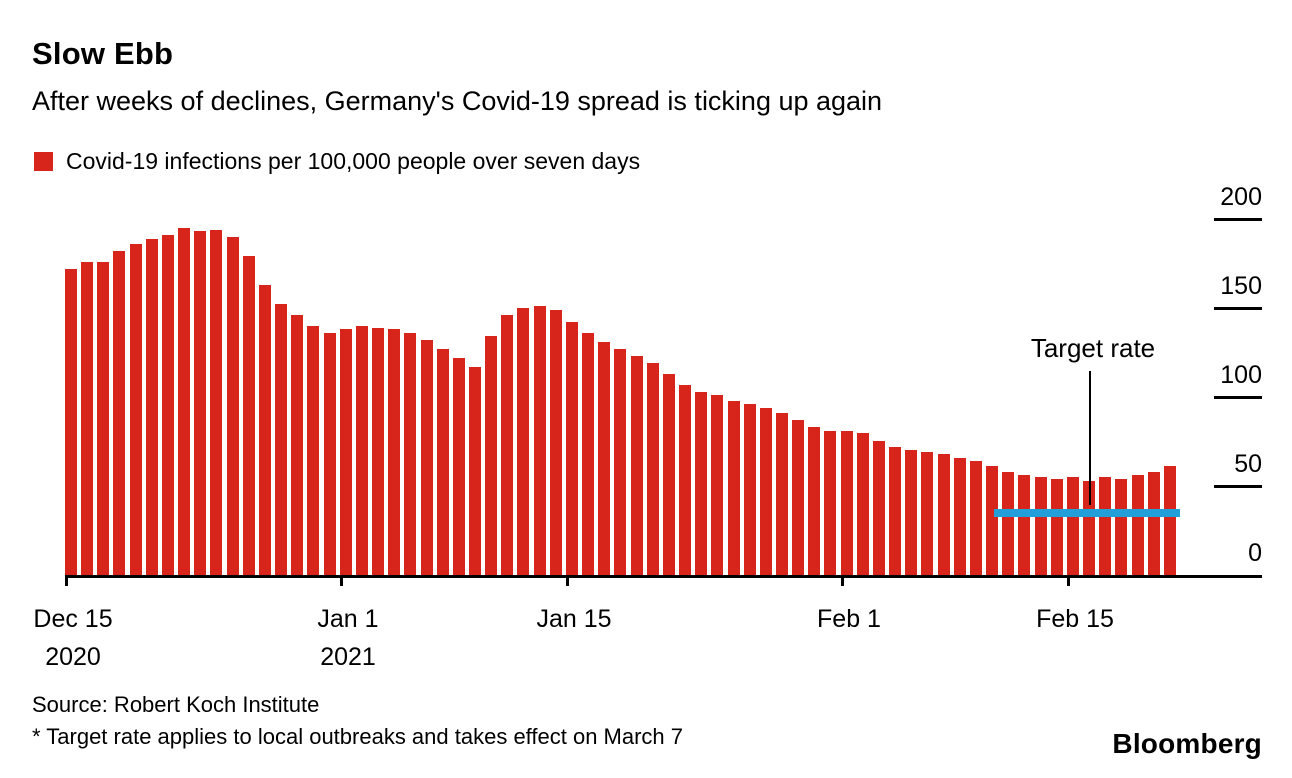  I want to click on x-axis-line, so click(663, 576).